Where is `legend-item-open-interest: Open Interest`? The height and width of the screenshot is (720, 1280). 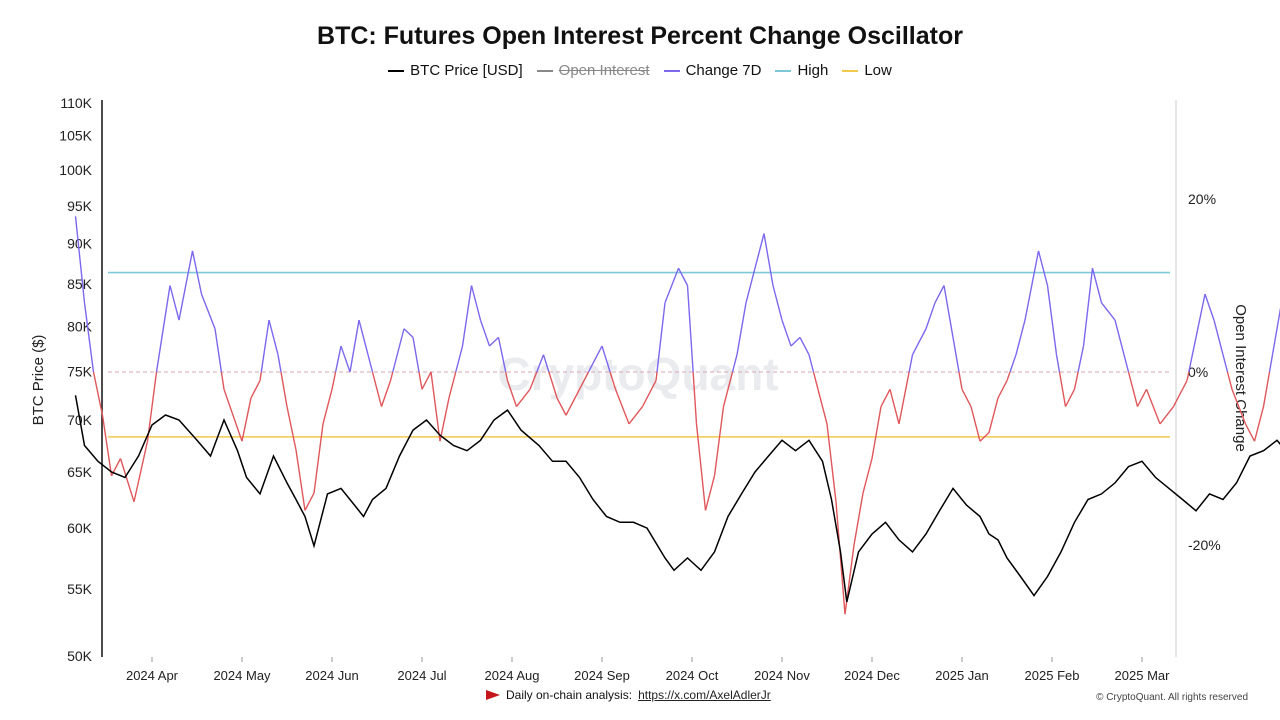 legend-item-open-interest: Open Interest is located at coordinates (593, 70).